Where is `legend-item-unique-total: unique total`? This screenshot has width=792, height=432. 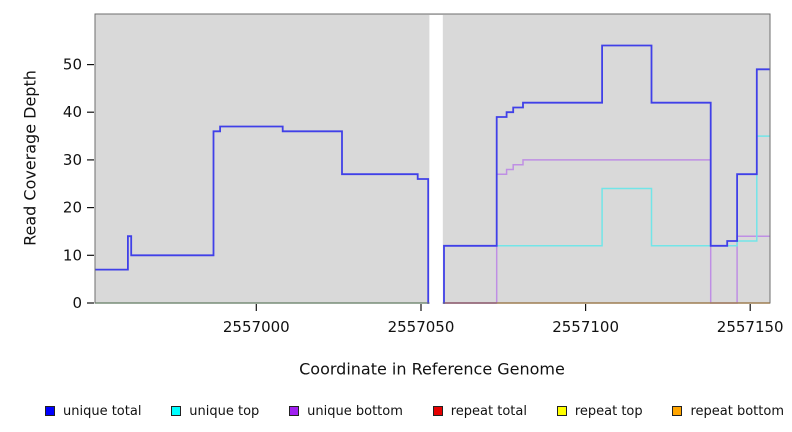 legend-item-unique-total: unique total is located at coordinates (93, 411).